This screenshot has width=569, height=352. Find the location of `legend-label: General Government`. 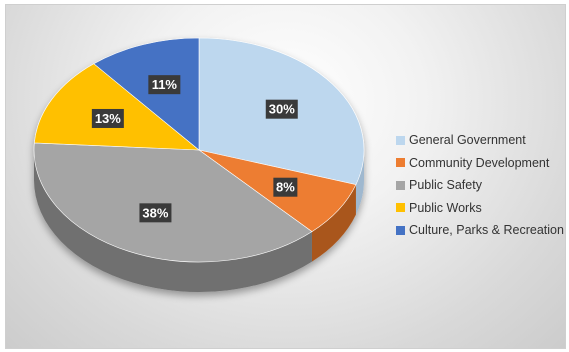

legend-label: General Government is located at coordinates (467, 140).